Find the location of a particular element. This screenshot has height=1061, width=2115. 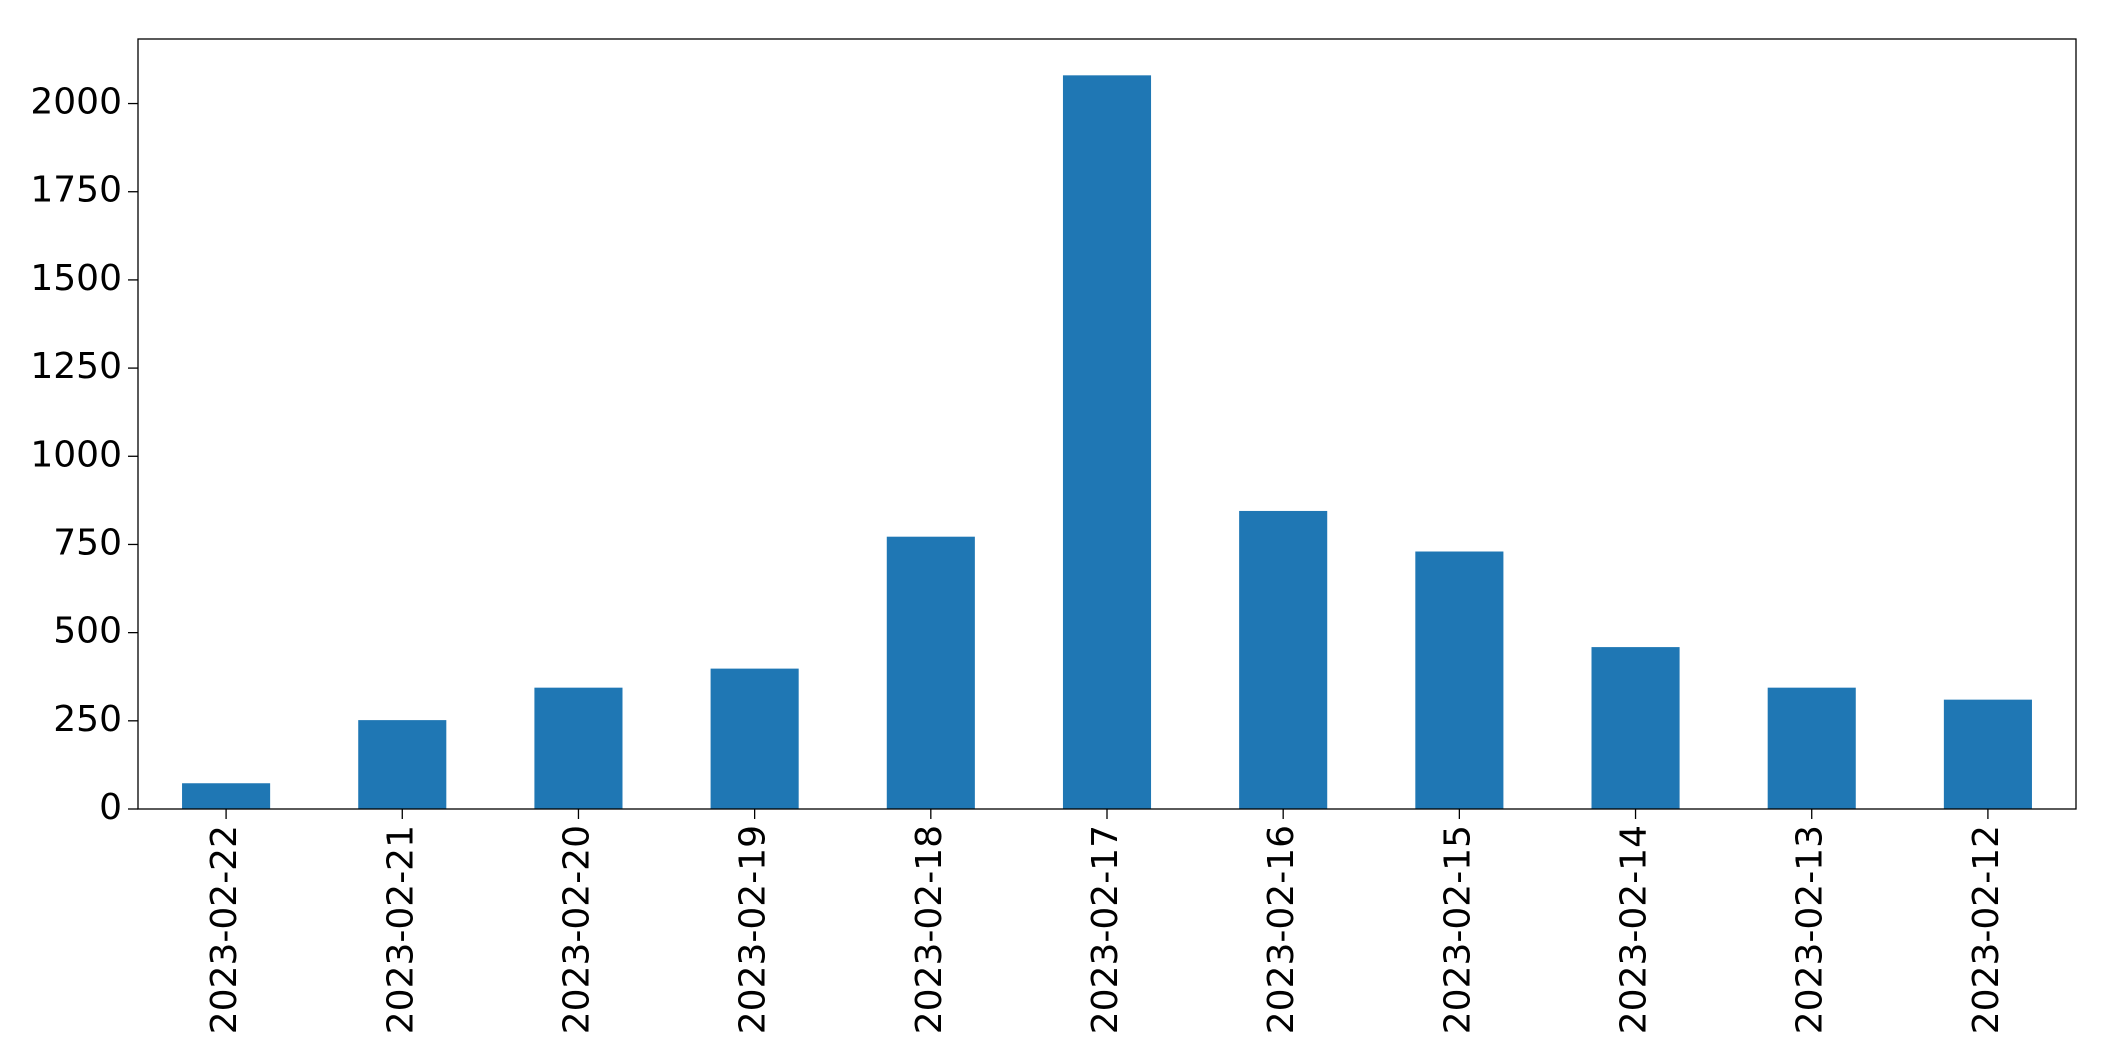

x-tick-label: 2023-02-21 is located at coordinates (400, 929).